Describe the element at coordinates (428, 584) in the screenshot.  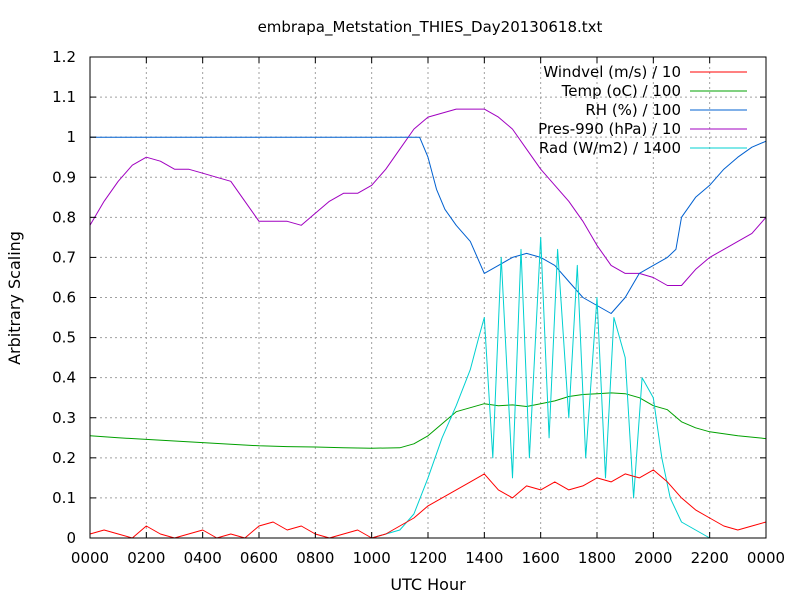
I see `x-axis-title: UTC Hour` at that location.